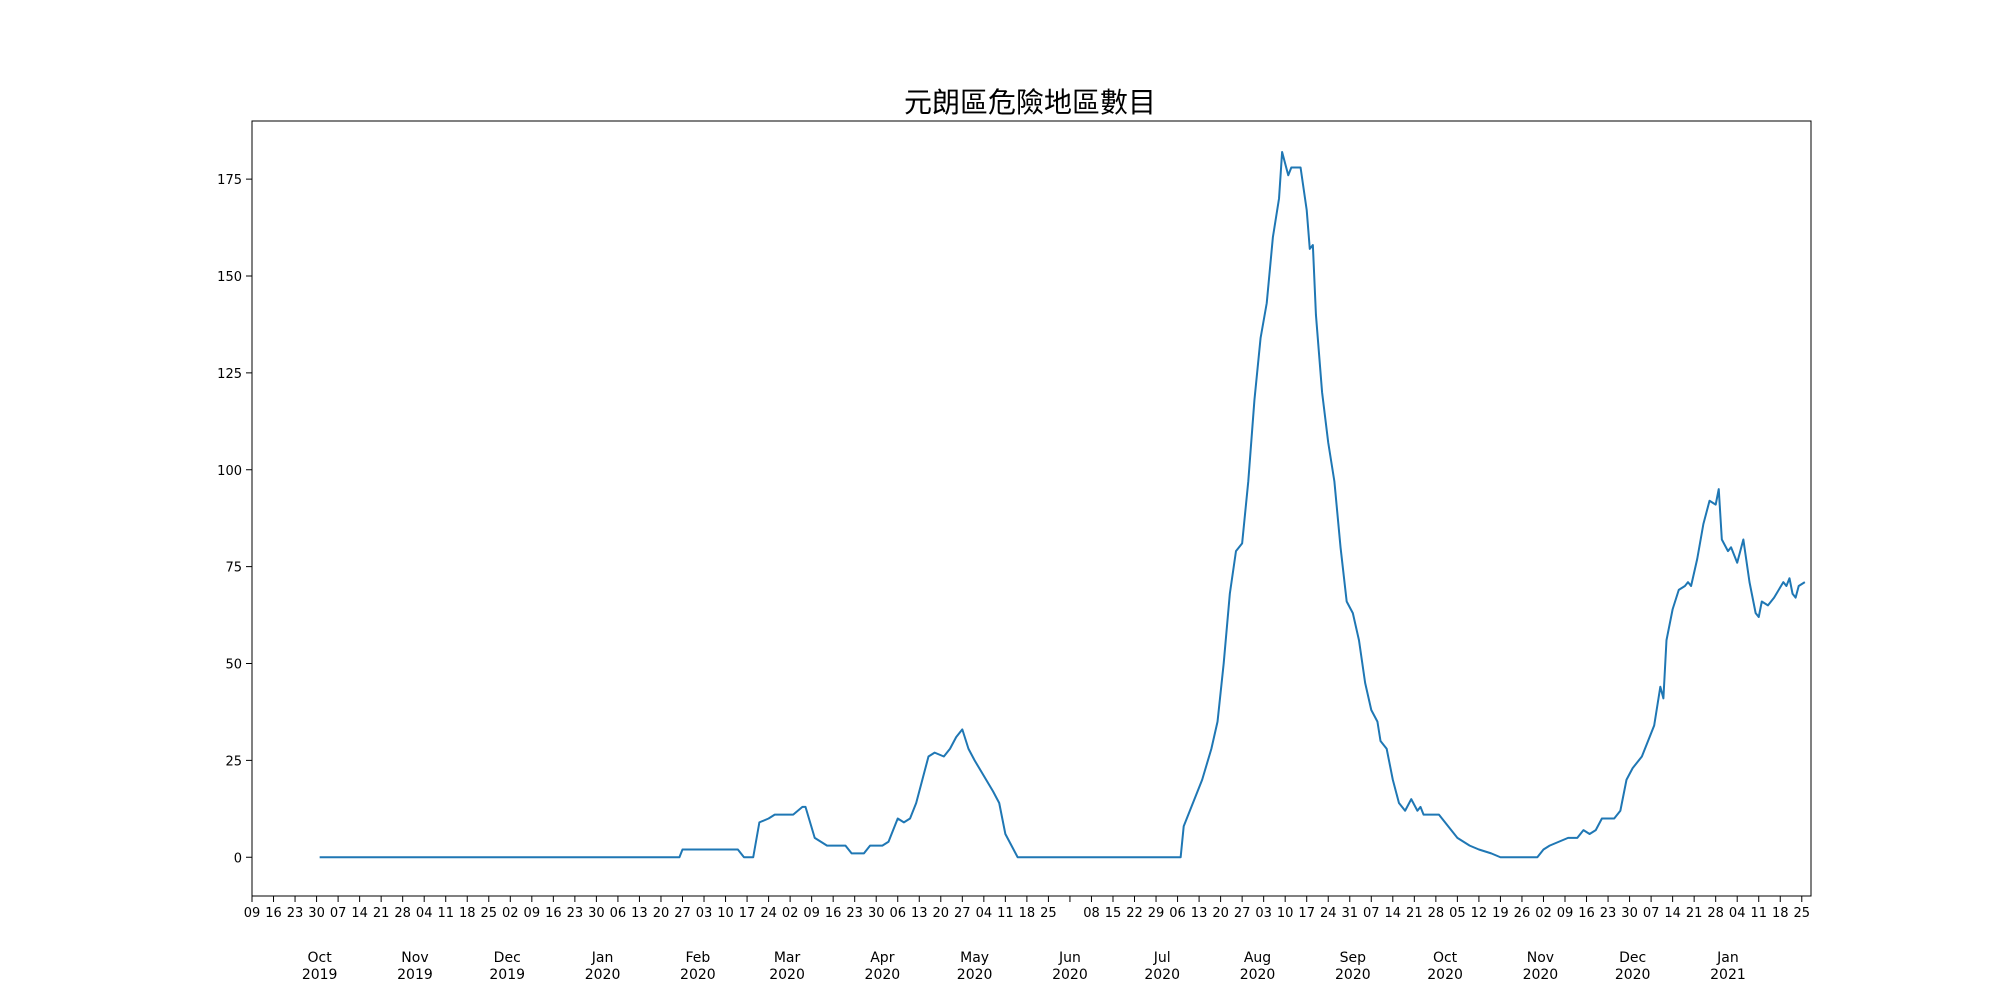  I want to click on x-year-label: 2021, so click(1728, 975).